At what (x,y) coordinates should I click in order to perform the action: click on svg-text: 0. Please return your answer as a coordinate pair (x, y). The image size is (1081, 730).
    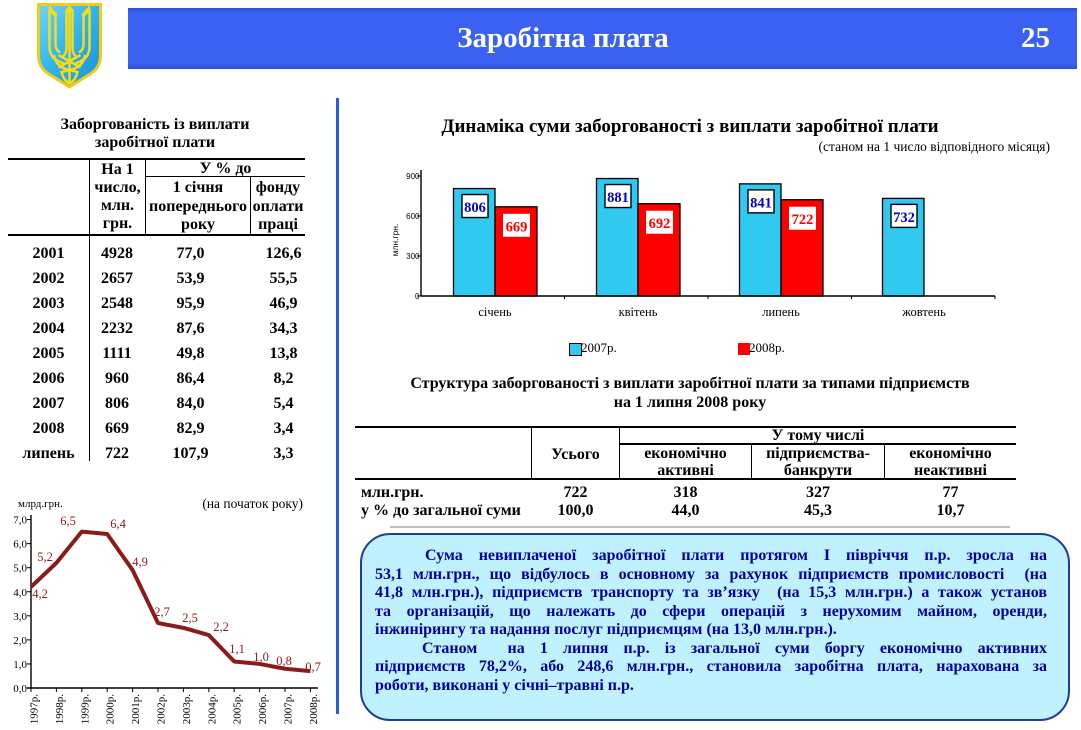
    Looking at the image, I should click on (417, 296).